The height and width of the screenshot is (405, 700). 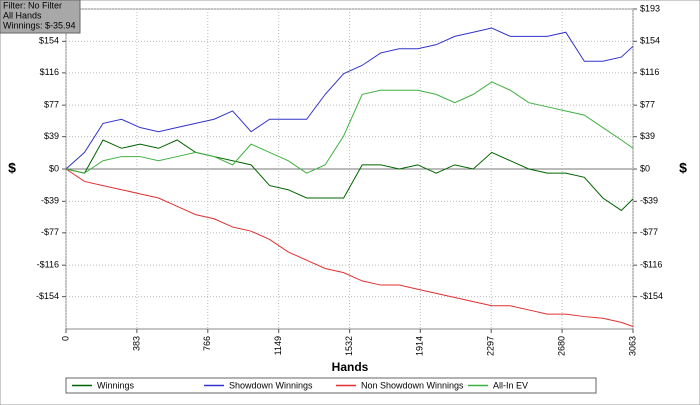 I want to click on info-box, so click(x=40, y=17).